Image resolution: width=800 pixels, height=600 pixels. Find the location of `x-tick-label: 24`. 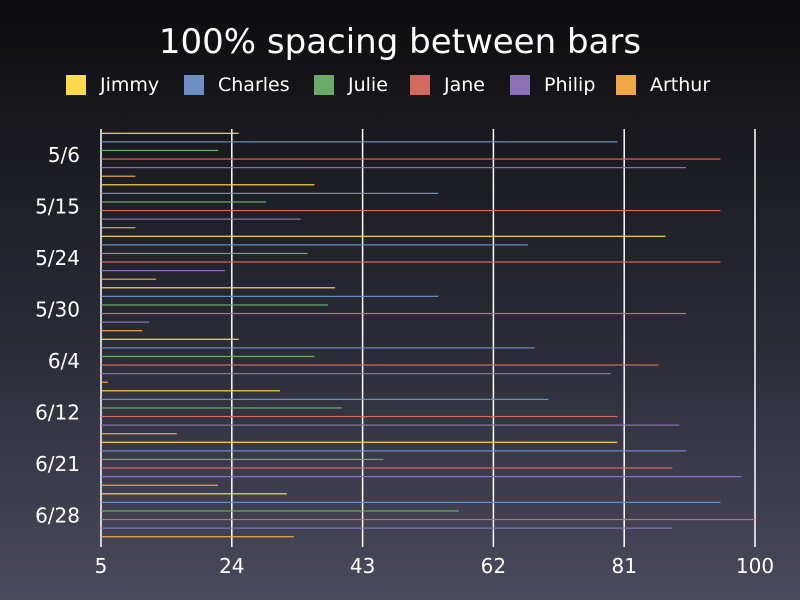

x-tick-label: 24 is located at coordinates (231, 566).